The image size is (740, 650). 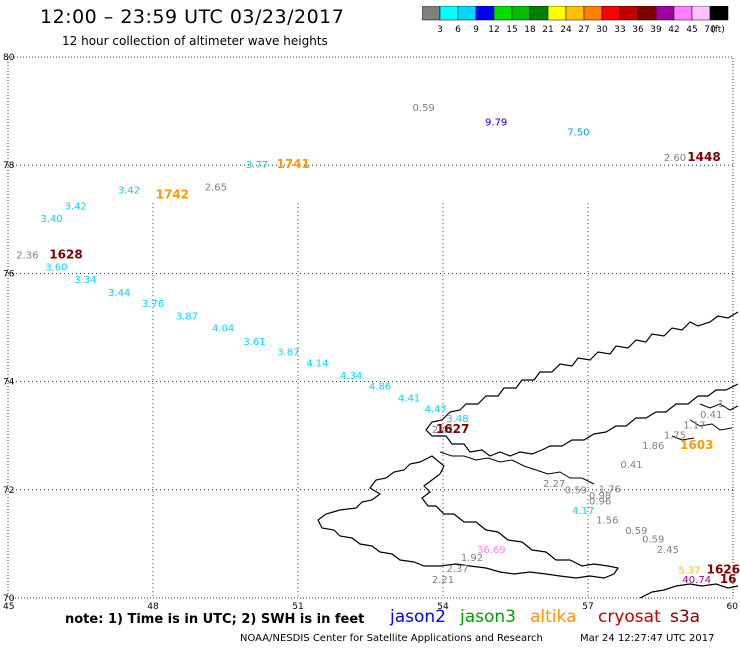 What do you see at coordinates (9, 166) in the screenshot?
I see `y-tick-label: 78` at bounding box center [9, 166].